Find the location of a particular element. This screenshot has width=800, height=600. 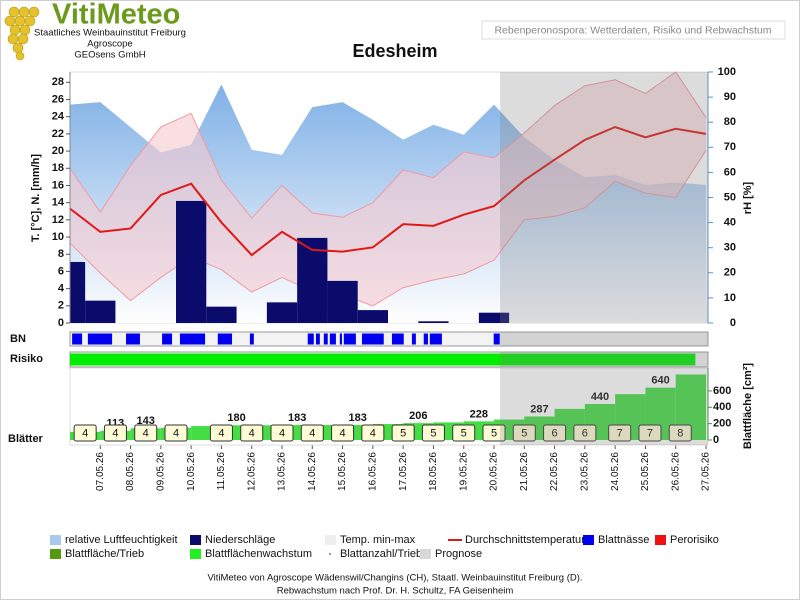

leaf-count: 7 is located at coordinates (650, 433).